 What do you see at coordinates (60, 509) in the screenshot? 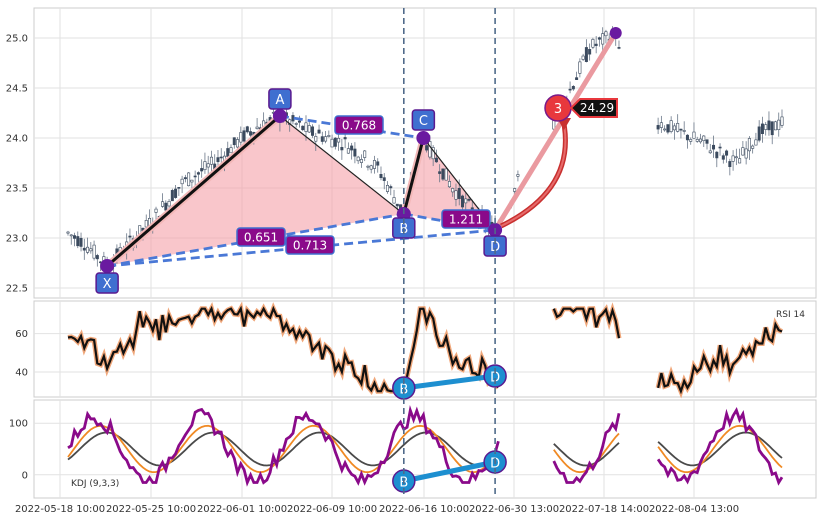
I see `x-tick-label: 2022-05-18 10:00` at bounding box center [60, 509].